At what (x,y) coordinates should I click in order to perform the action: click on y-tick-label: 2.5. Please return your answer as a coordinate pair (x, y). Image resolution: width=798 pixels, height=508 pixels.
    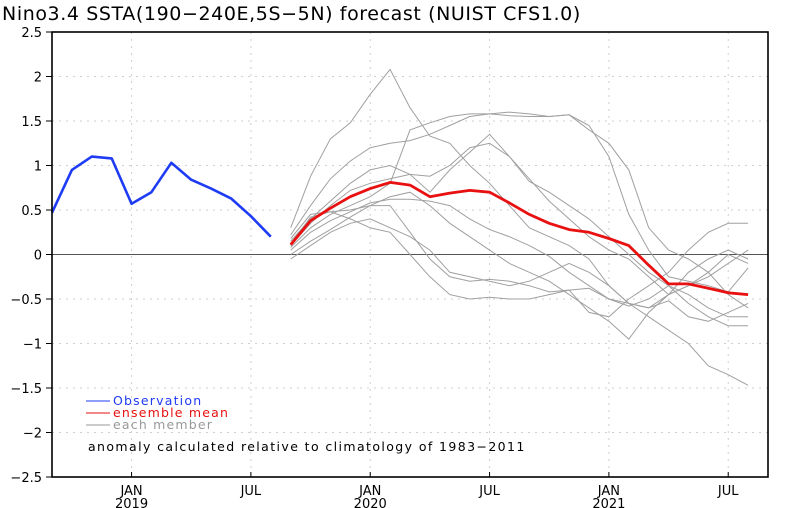
    Looking at the image, I should click on (31, 33).